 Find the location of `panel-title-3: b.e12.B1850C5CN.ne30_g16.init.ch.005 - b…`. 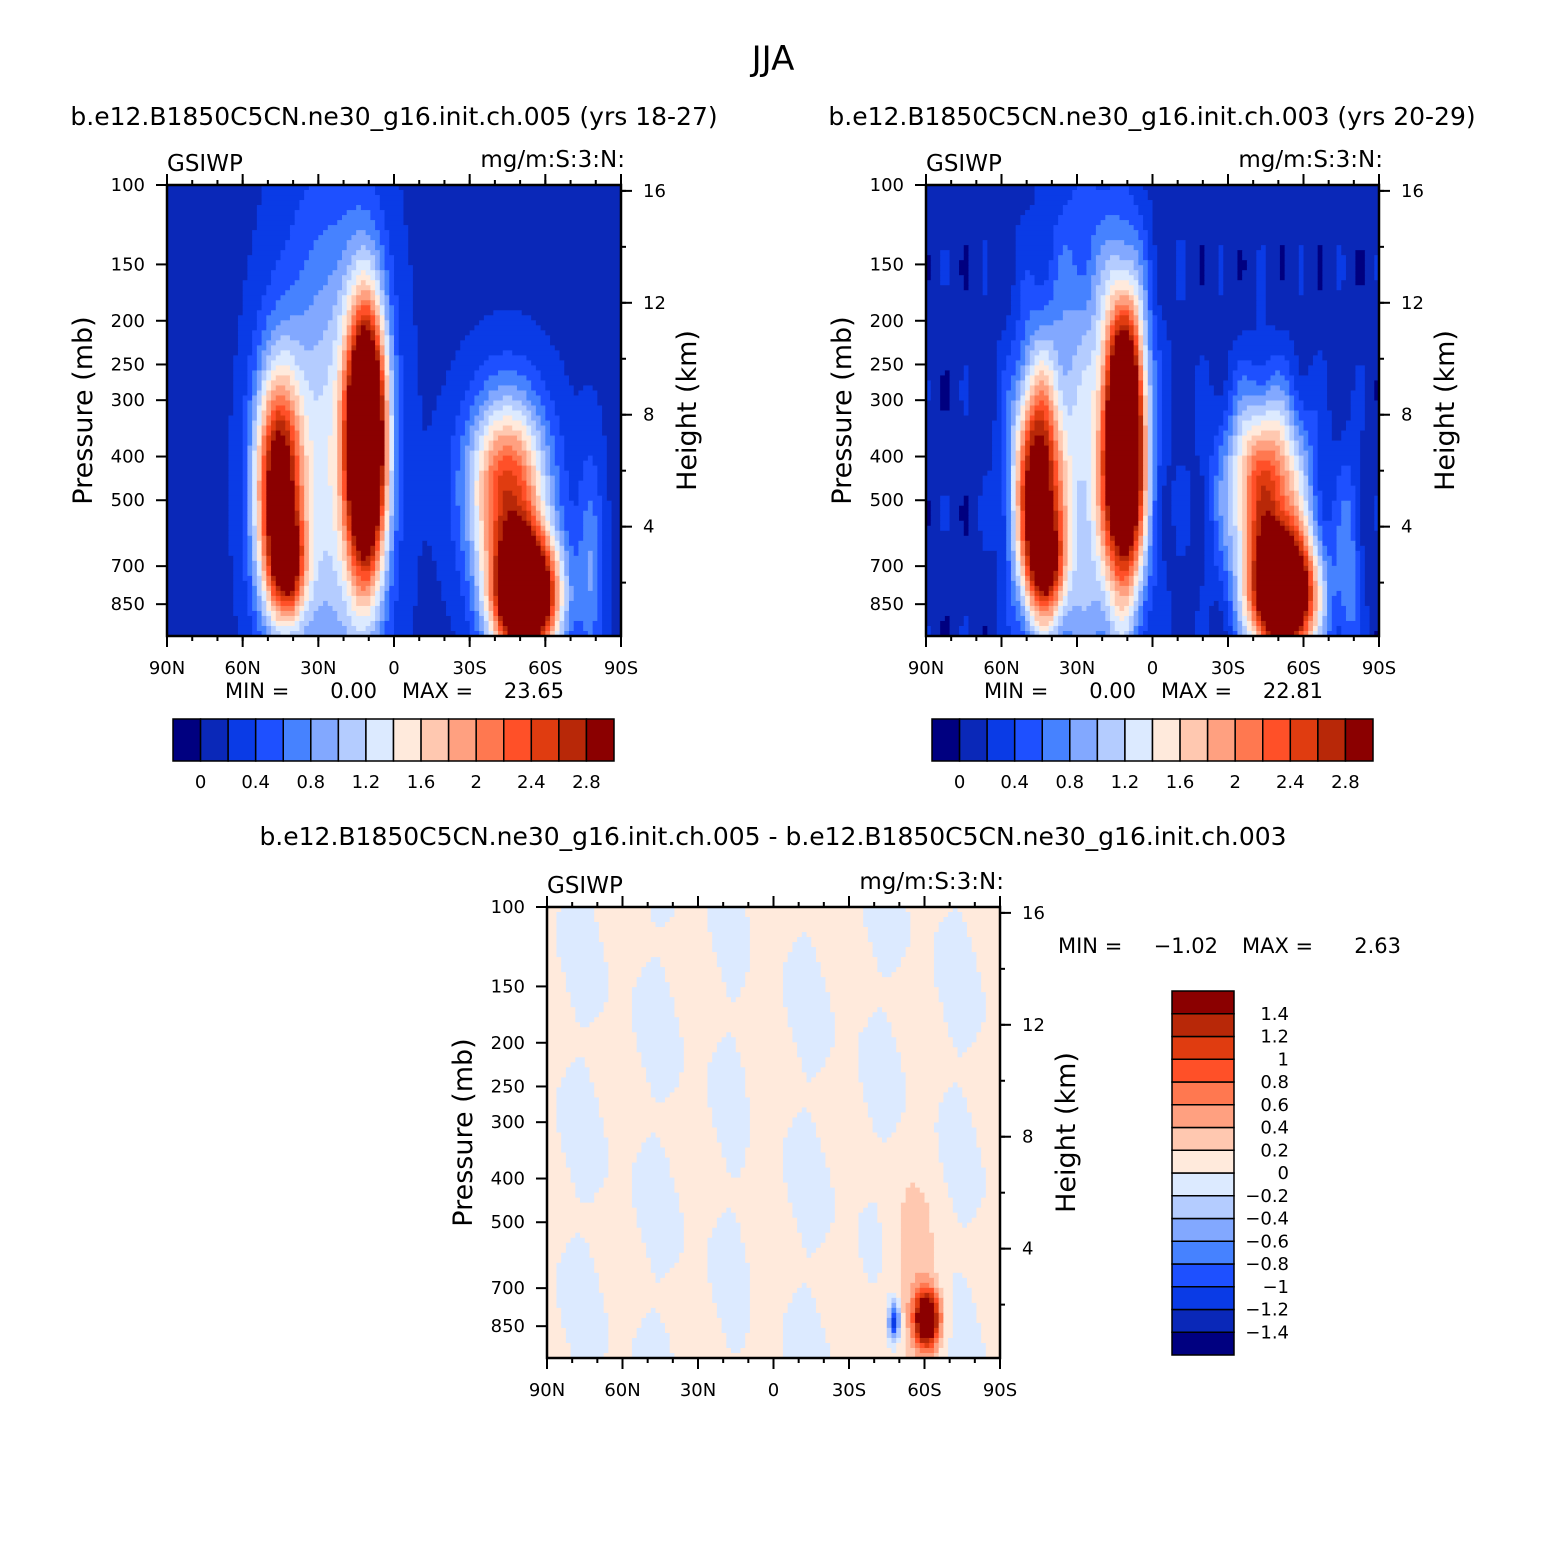

panel-title-3: b.e12.B1850C5CN.ne30_g16.init.ch.005 - b… is located at coordinates (772, 836).